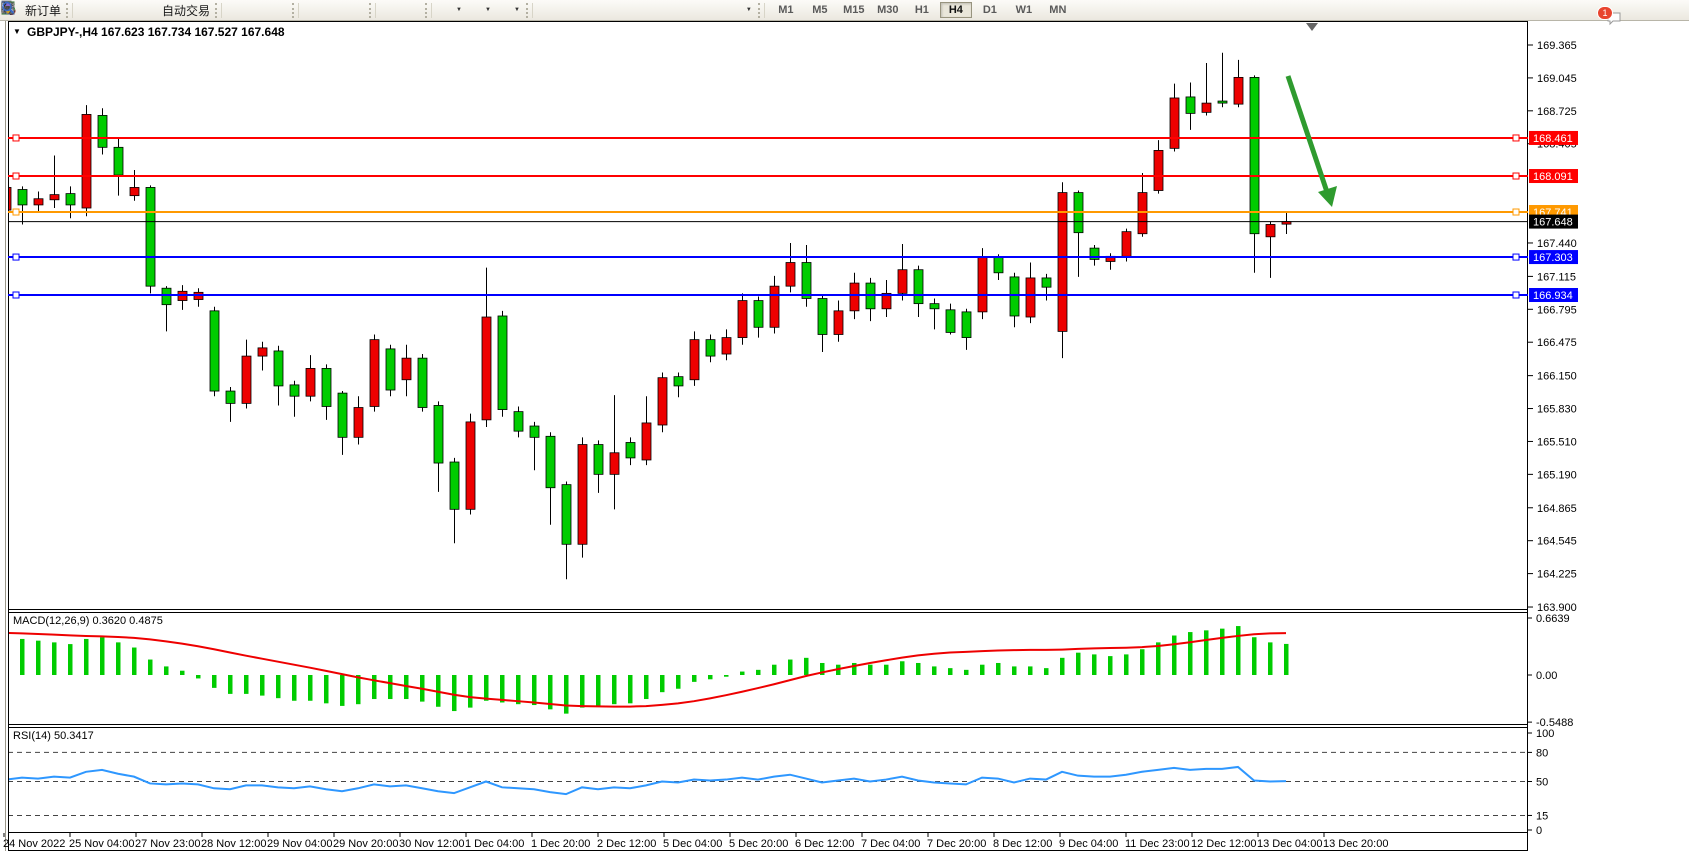 Image resolution: width=1689 pixels, height=860 pixels. Describe the element at coordinates (854, 10) in the screenshot. I see `timeframe-button-m15: M15` at that location.